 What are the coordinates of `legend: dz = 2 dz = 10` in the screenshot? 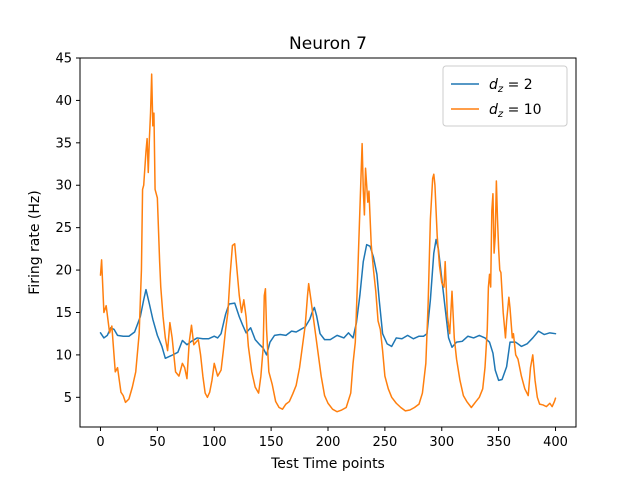 It's located at (505, 96).